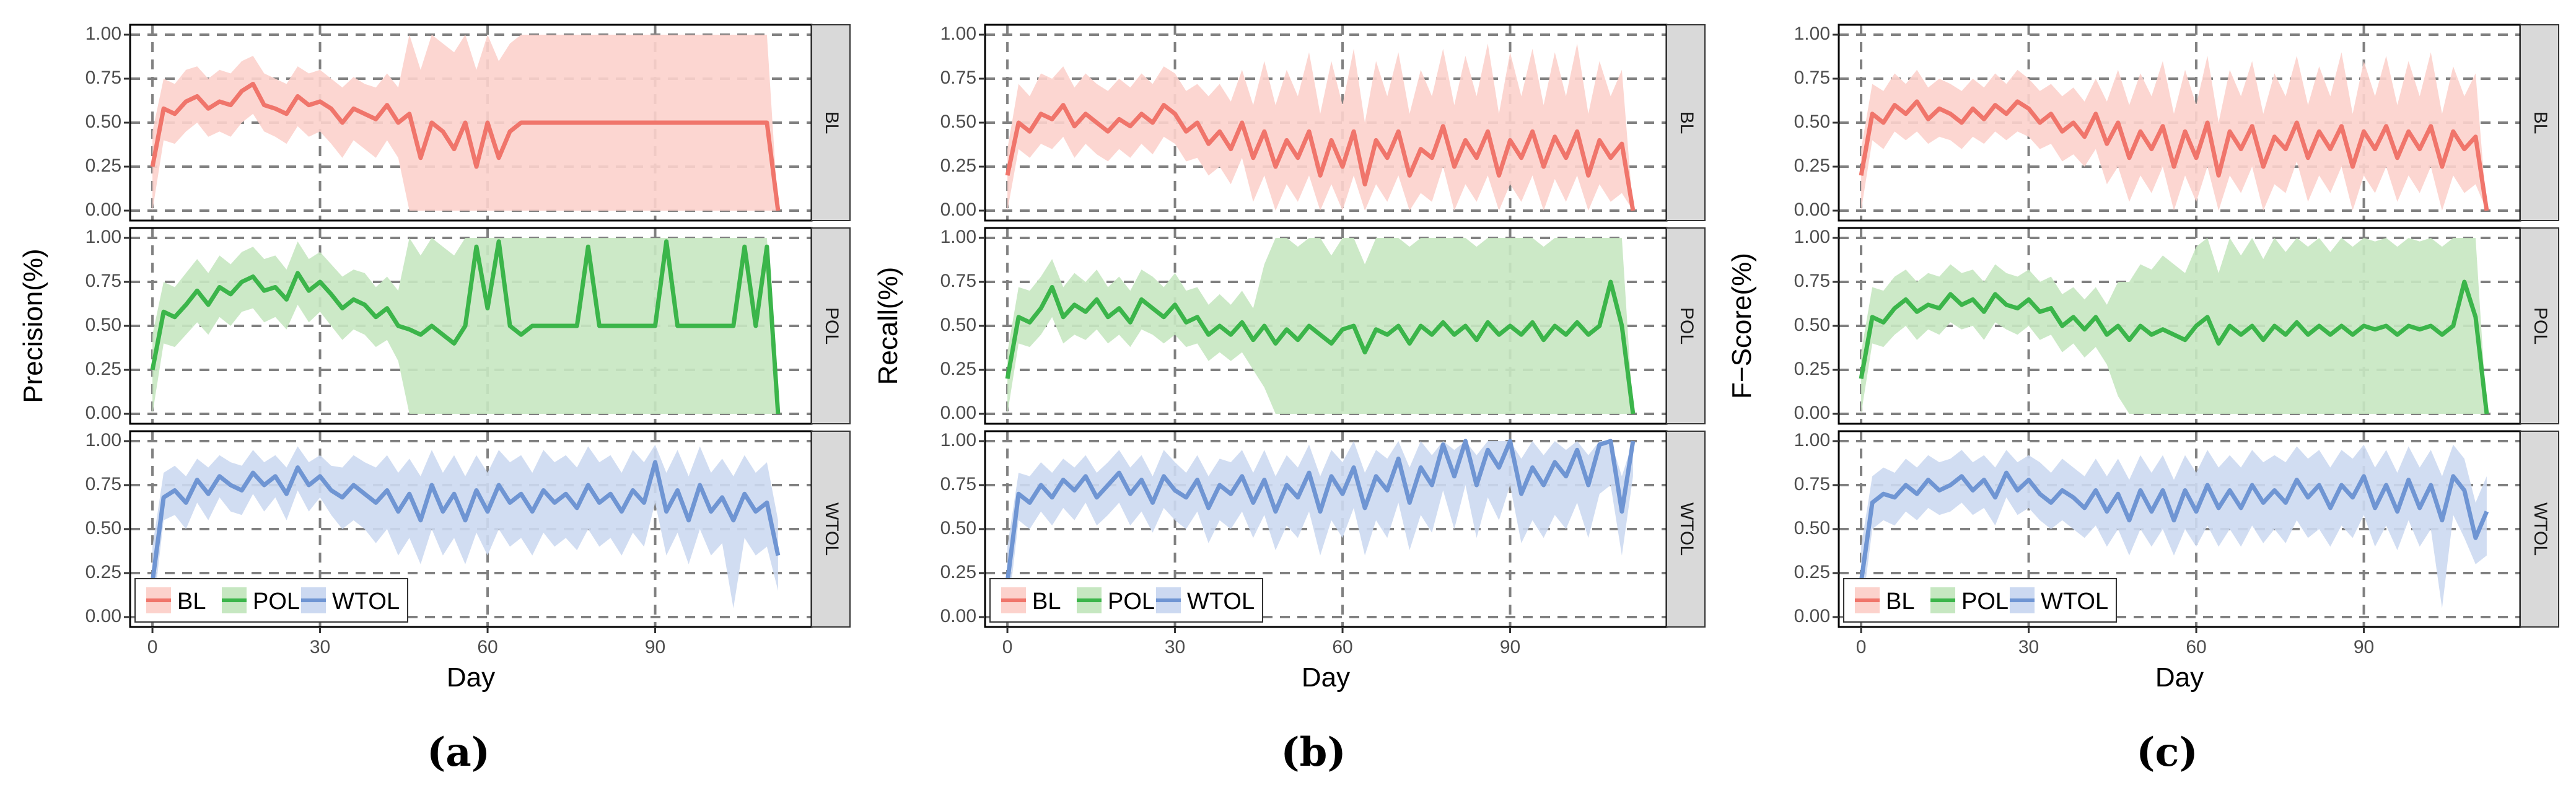  What do you see at coordinates (888, 326) in the screenshot?
I see `y-axis-title: Recall(%)` at bounding box center [888, 326].